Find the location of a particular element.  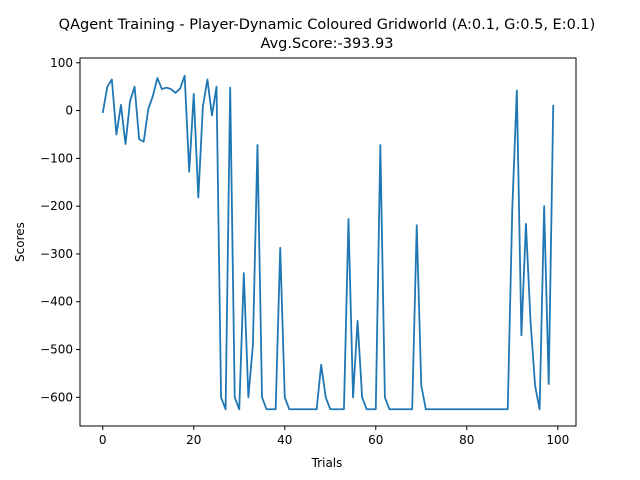

y-axis-label: Scores is located at coordinates (20, 242).